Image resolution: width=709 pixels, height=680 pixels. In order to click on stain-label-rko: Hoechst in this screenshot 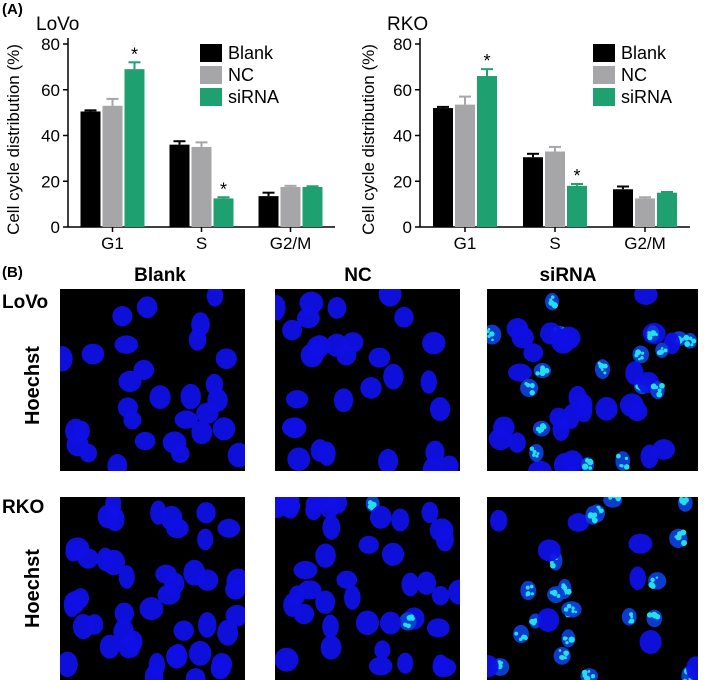, I will do `click(33, 588)`.